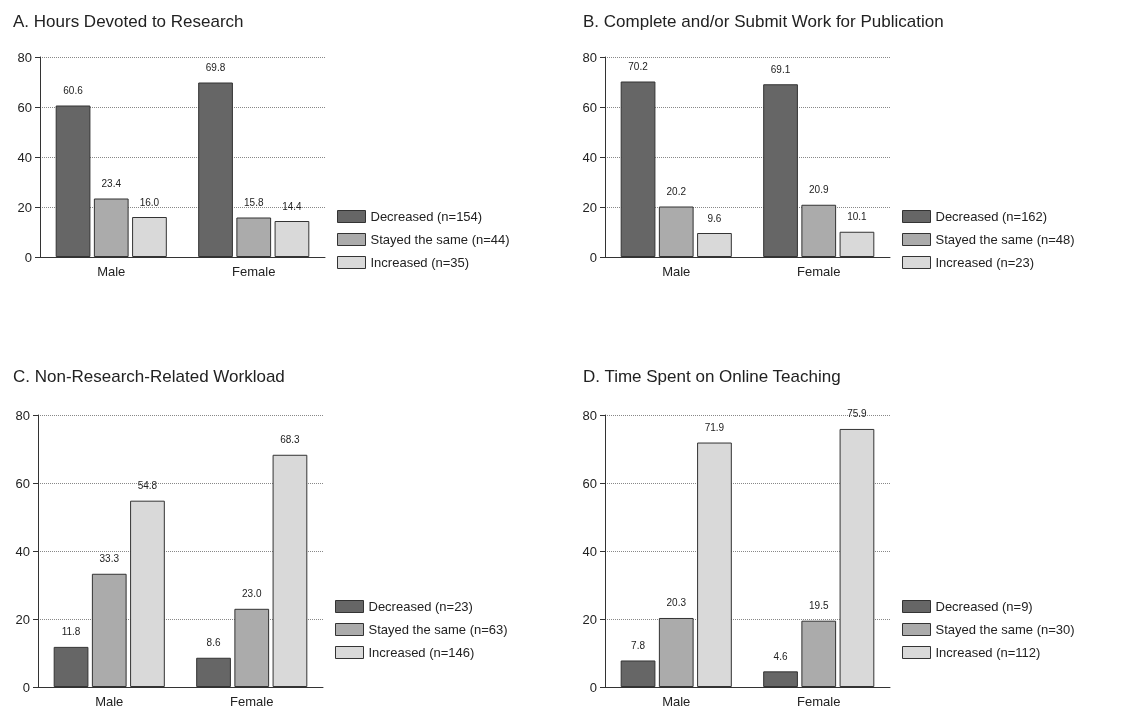 This screenshot has width=1141, height=711. What do you see at coordinates (1005, 239) in the screenshot?
I see `legend-label: Stayed the same (n=48)` at bounding box center [1005, 239].